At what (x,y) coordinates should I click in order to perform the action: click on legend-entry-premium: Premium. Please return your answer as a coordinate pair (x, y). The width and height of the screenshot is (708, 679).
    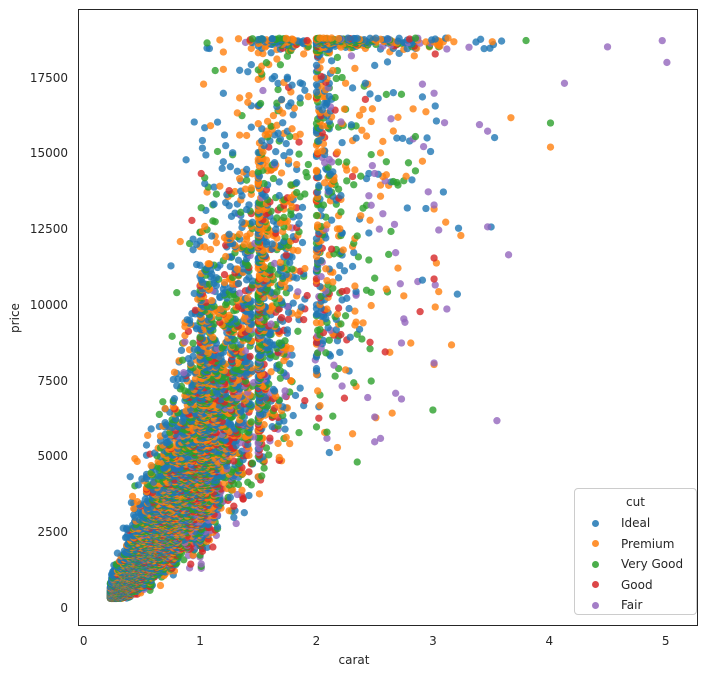
    Looking at the image, I should click on (635, 544).